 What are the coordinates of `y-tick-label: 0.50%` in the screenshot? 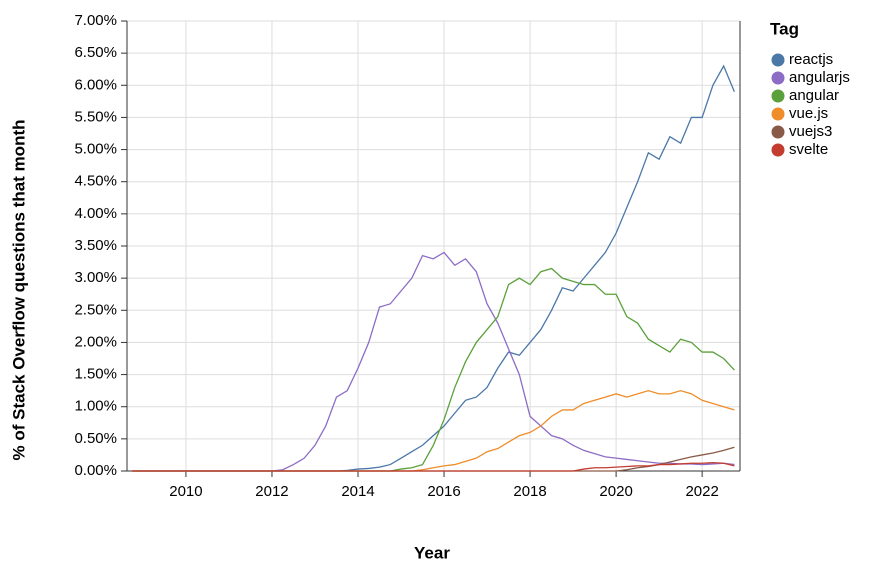 It's located at (95, 438).